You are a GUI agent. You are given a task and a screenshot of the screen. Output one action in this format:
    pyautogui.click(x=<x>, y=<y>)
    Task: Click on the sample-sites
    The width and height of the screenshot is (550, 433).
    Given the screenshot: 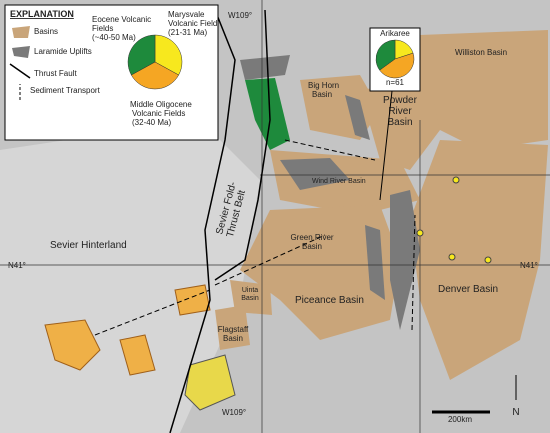 What is the action you would take?
    pyautogui.click(x=454, y=220)
    